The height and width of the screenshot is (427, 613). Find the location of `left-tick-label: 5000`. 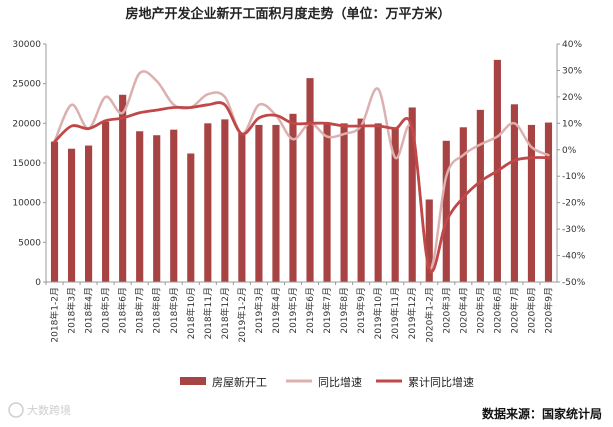

left-tick-label: 5000 is located at coordinates (29, 243).